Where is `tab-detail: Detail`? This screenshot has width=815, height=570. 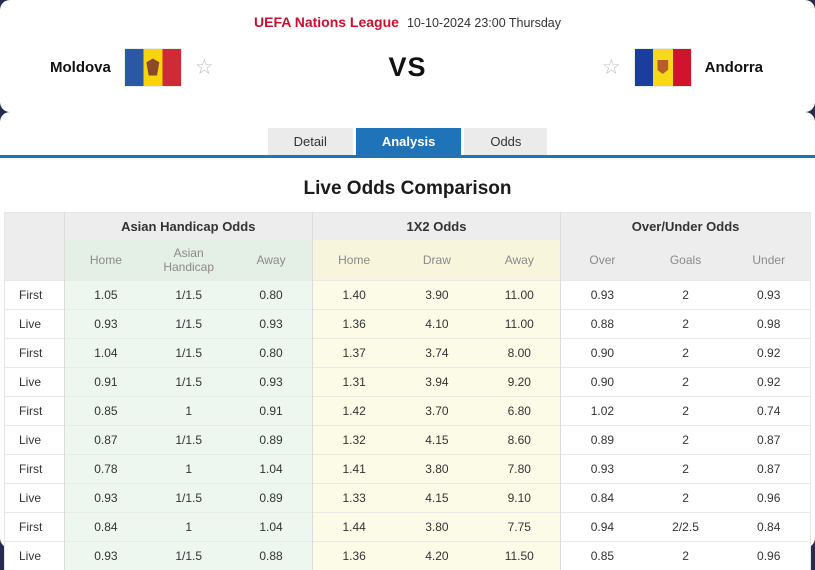
tab-detail: Detail is located at coordinates (310, 141).